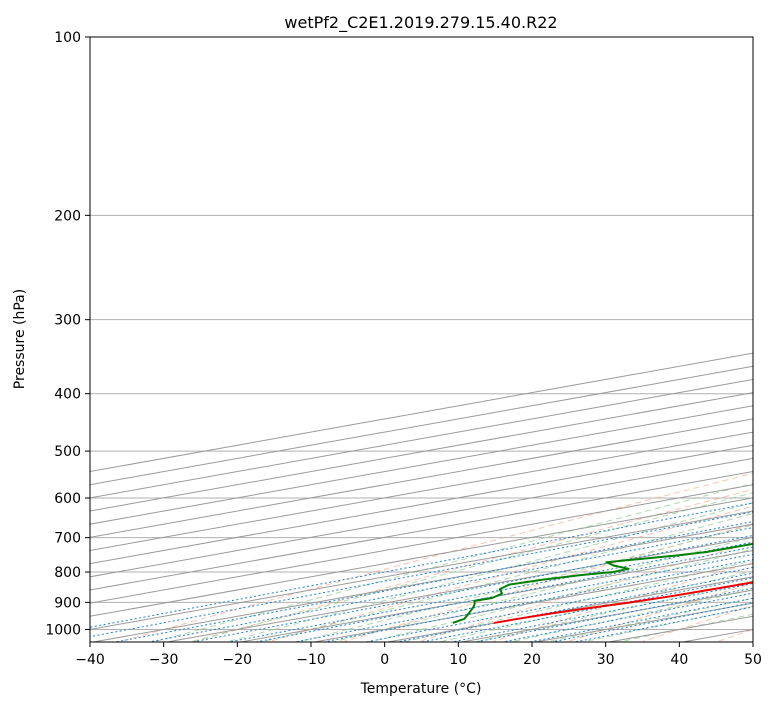 Image resolution: width=775 pixels, height=708 pixels. I want to click on x-tick-label: −40, so click(90, 660).